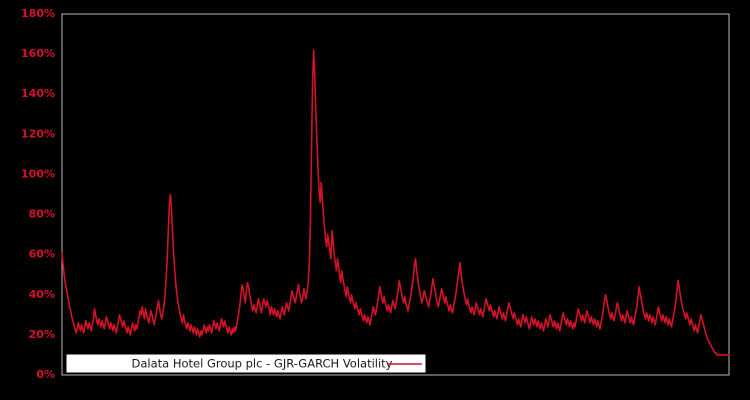 Image resolution: width=750 pixels, height=400 pixels. I want to click on y-axis-tick-labels: 0% 20% 40% 60% 80% 100% 120% 140% 160% 180%, so click(38, 194).